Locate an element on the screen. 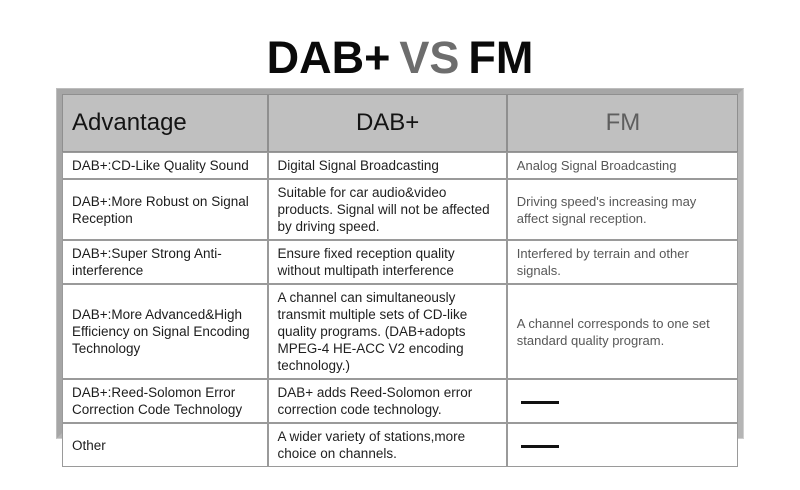 The width and height of the screenshot is (800, 490). table-header-row: Advantage DAB+ FM is located at coordinates (400, 123).